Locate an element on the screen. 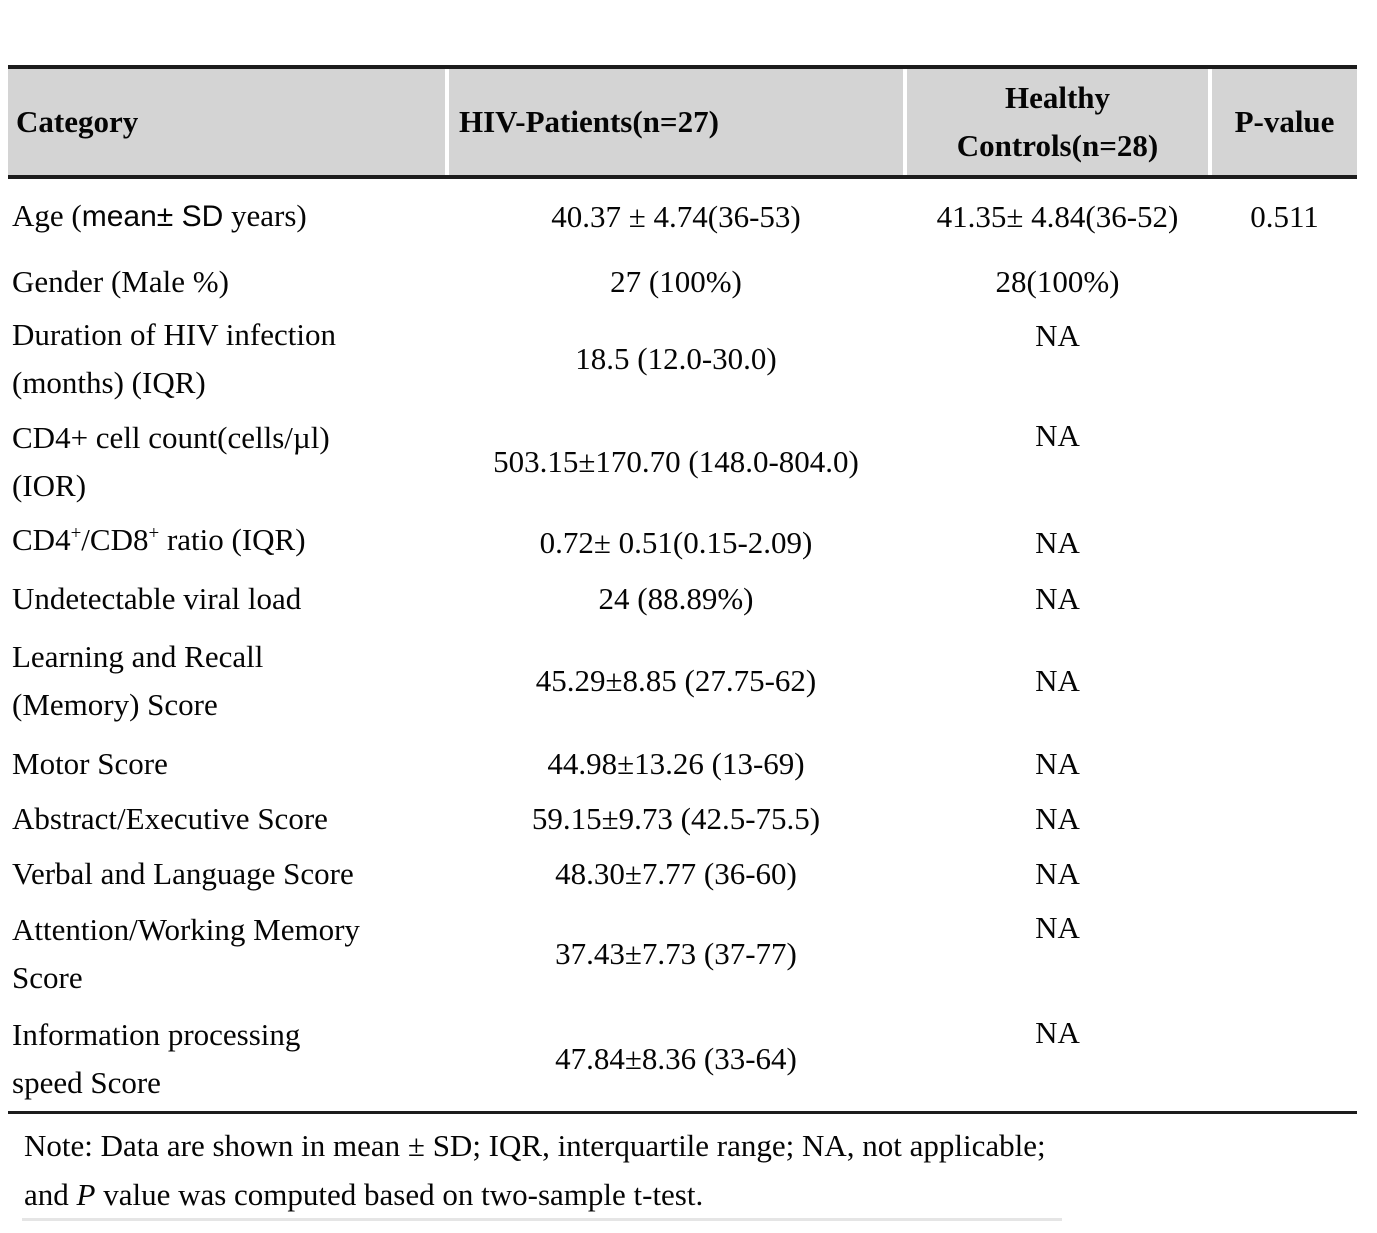 The height and width of the screenshot is (1233, 1377). control-value-cell: 41.35± 4.84(36-52) is located at coordinates (1057, 216).